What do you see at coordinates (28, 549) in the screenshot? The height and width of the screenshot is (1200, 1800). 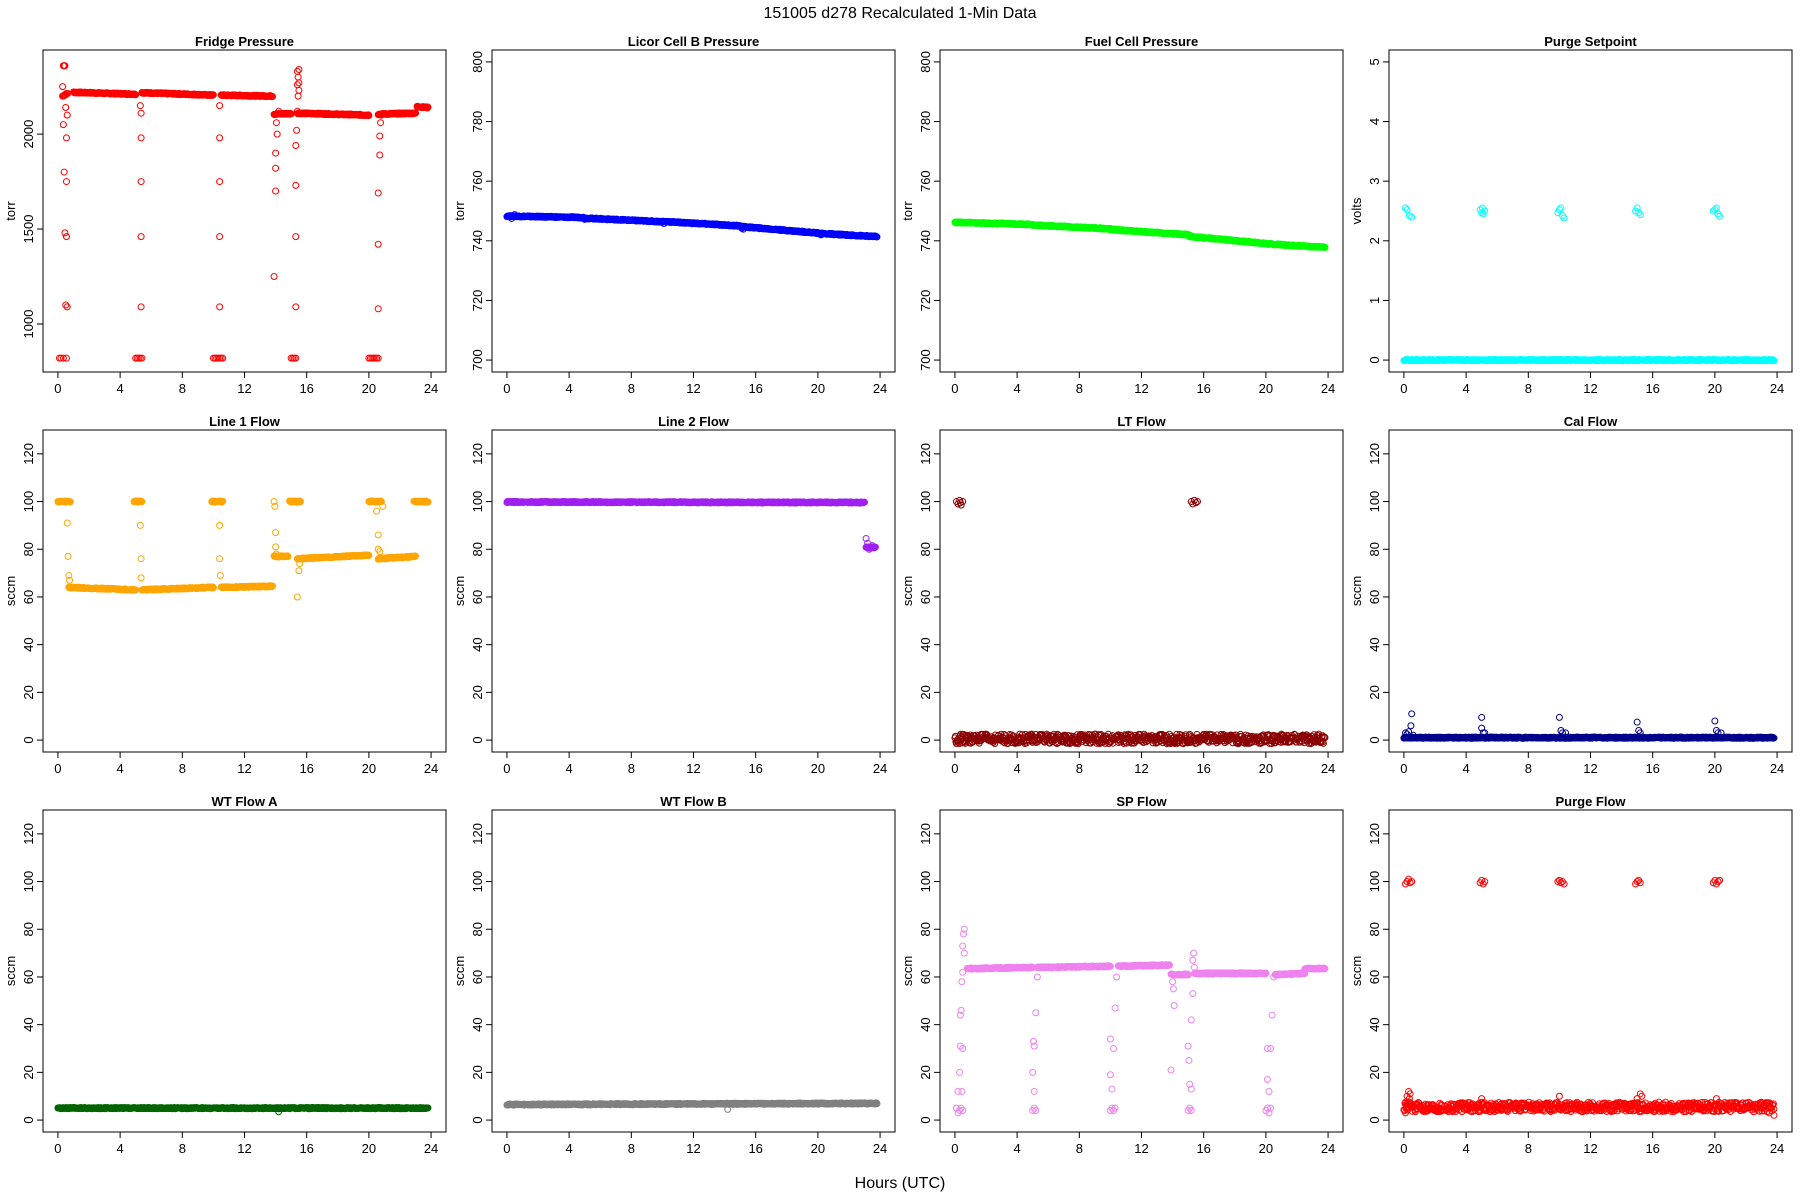 I see `y-tick-label: 80` at bounding box center [28, 549].